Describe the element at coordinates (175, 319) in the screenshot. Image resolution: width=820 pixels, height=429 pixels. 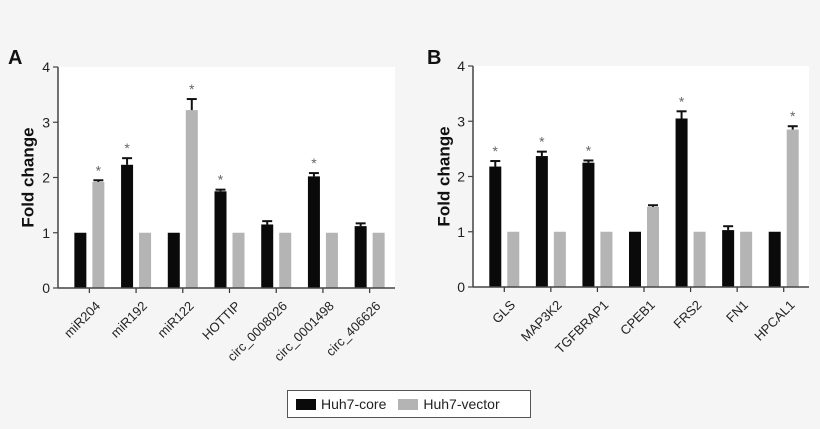
I see `x-tick-label: miR122` at that location.